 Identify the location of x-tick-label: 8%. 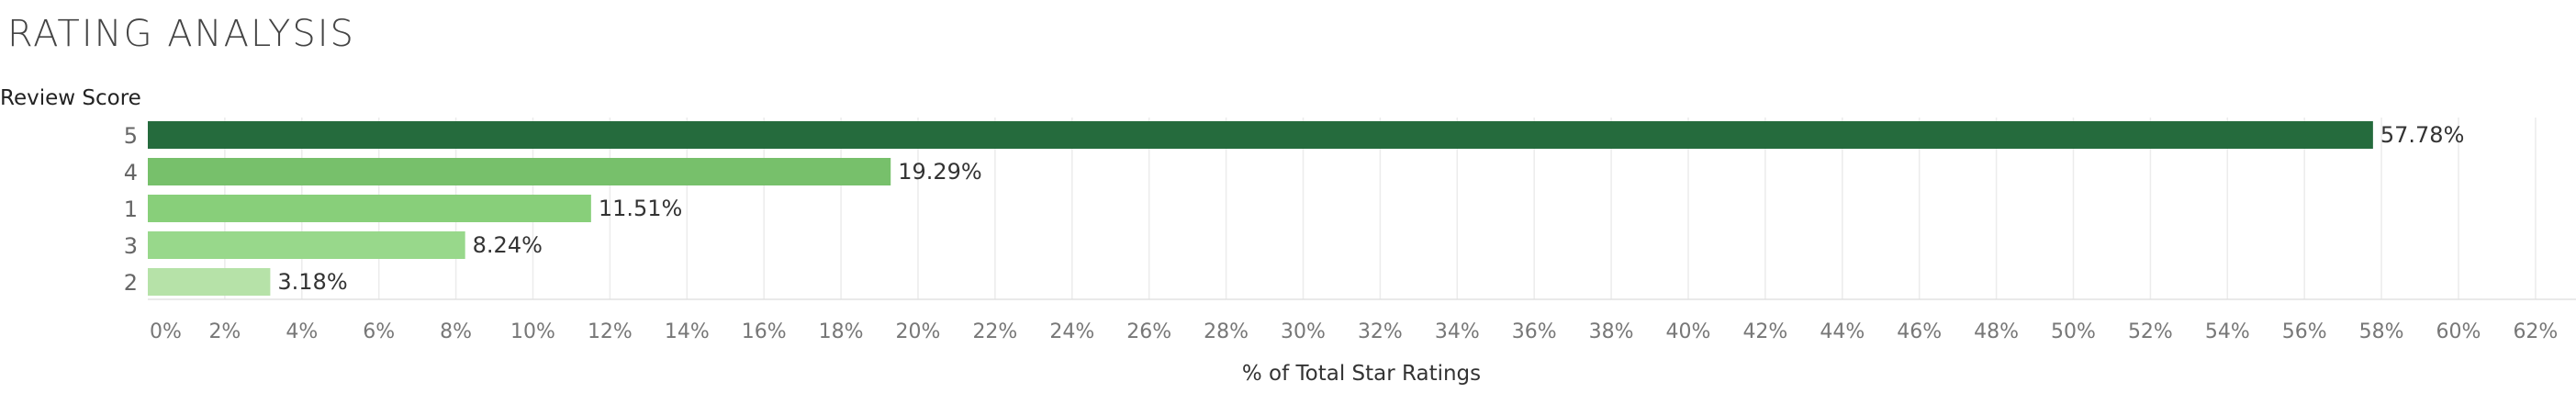
(456, 331).